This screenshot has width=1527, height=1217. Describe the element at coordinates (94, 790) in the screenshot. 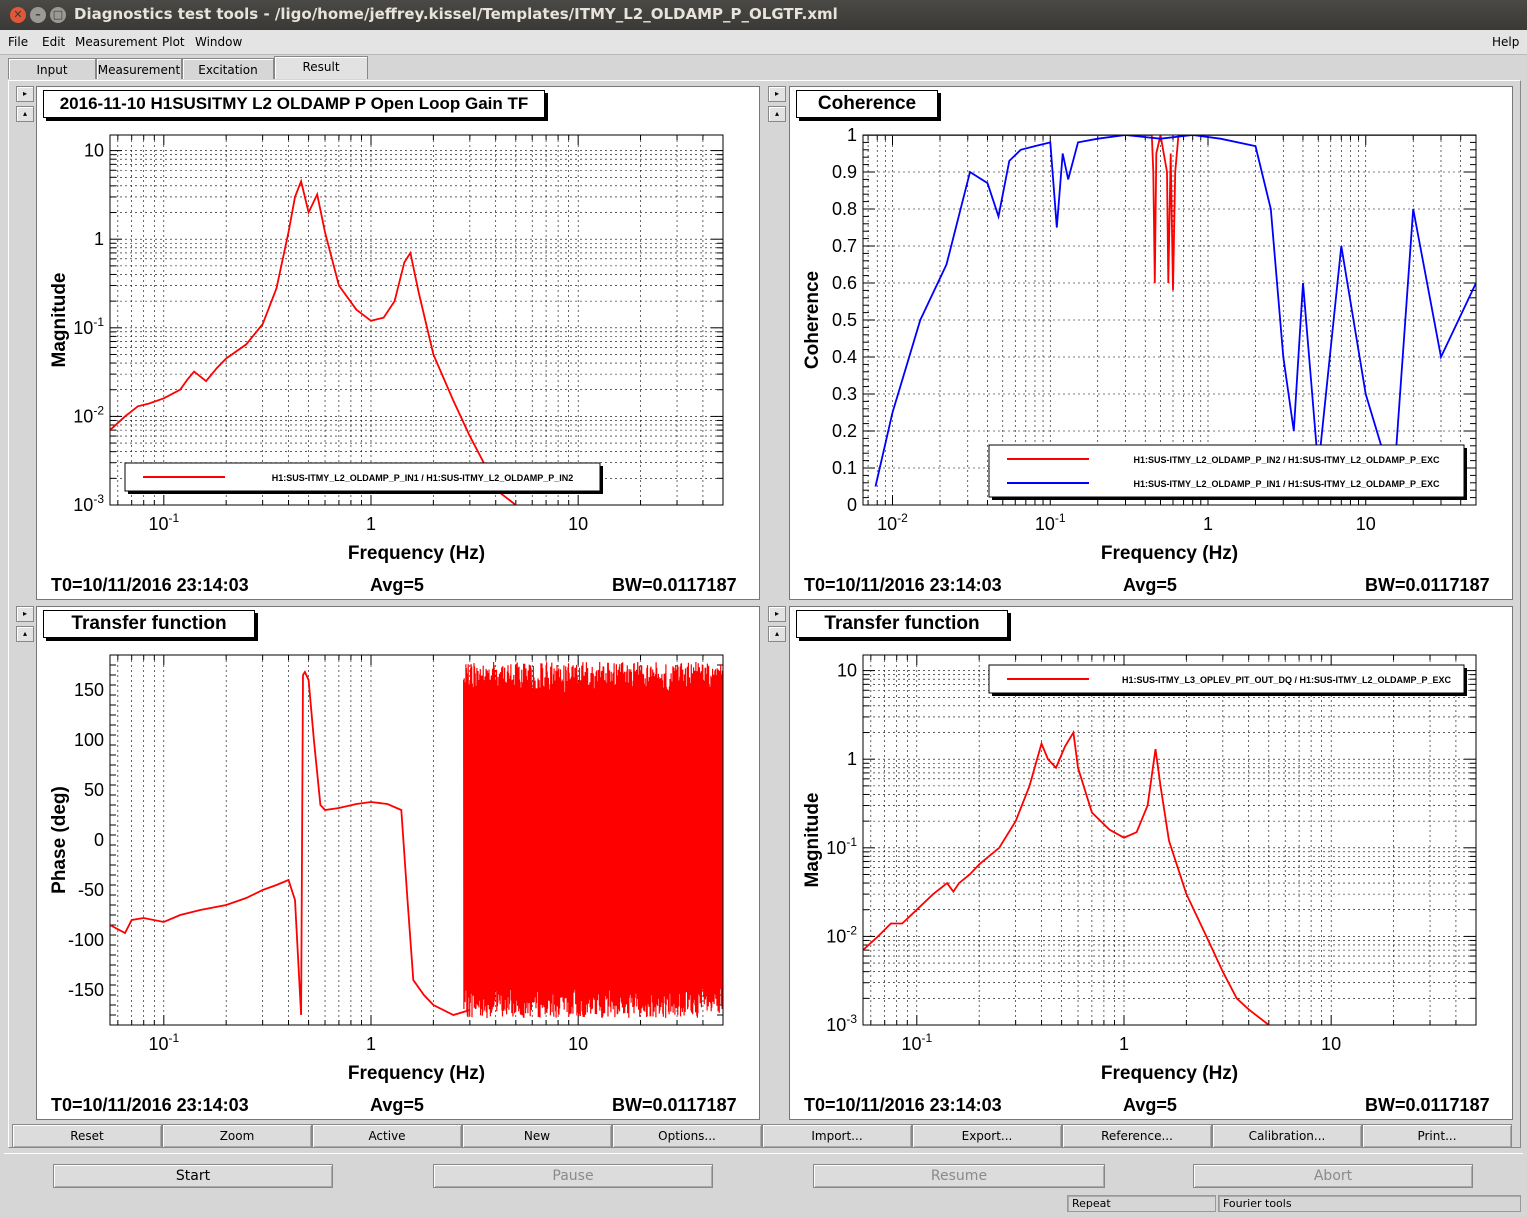

I see `y-tick-label: 50` at that location.